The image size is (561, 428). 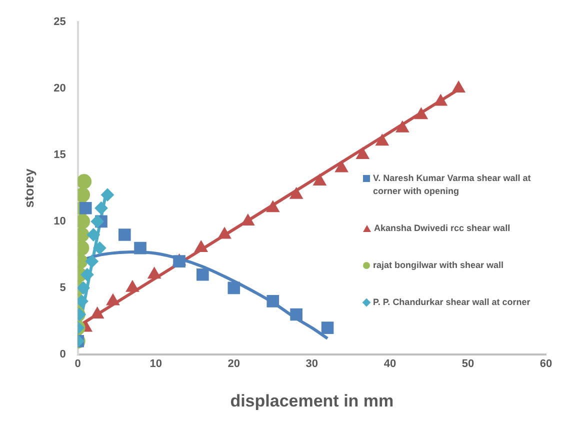 What do you see at coordinates (468, 364) in the screenshot?
I see `x-tick-label: 50` at bounding box center [468, 364].